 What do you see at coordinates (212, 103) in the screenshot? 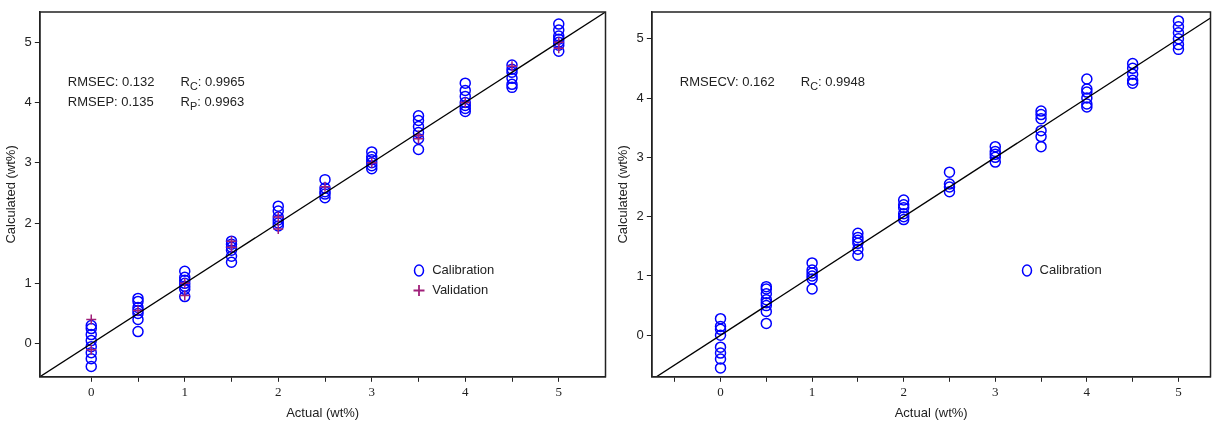
I see `annotation: R$_{P}$: 0.9963` at bounding box center [212, 103].